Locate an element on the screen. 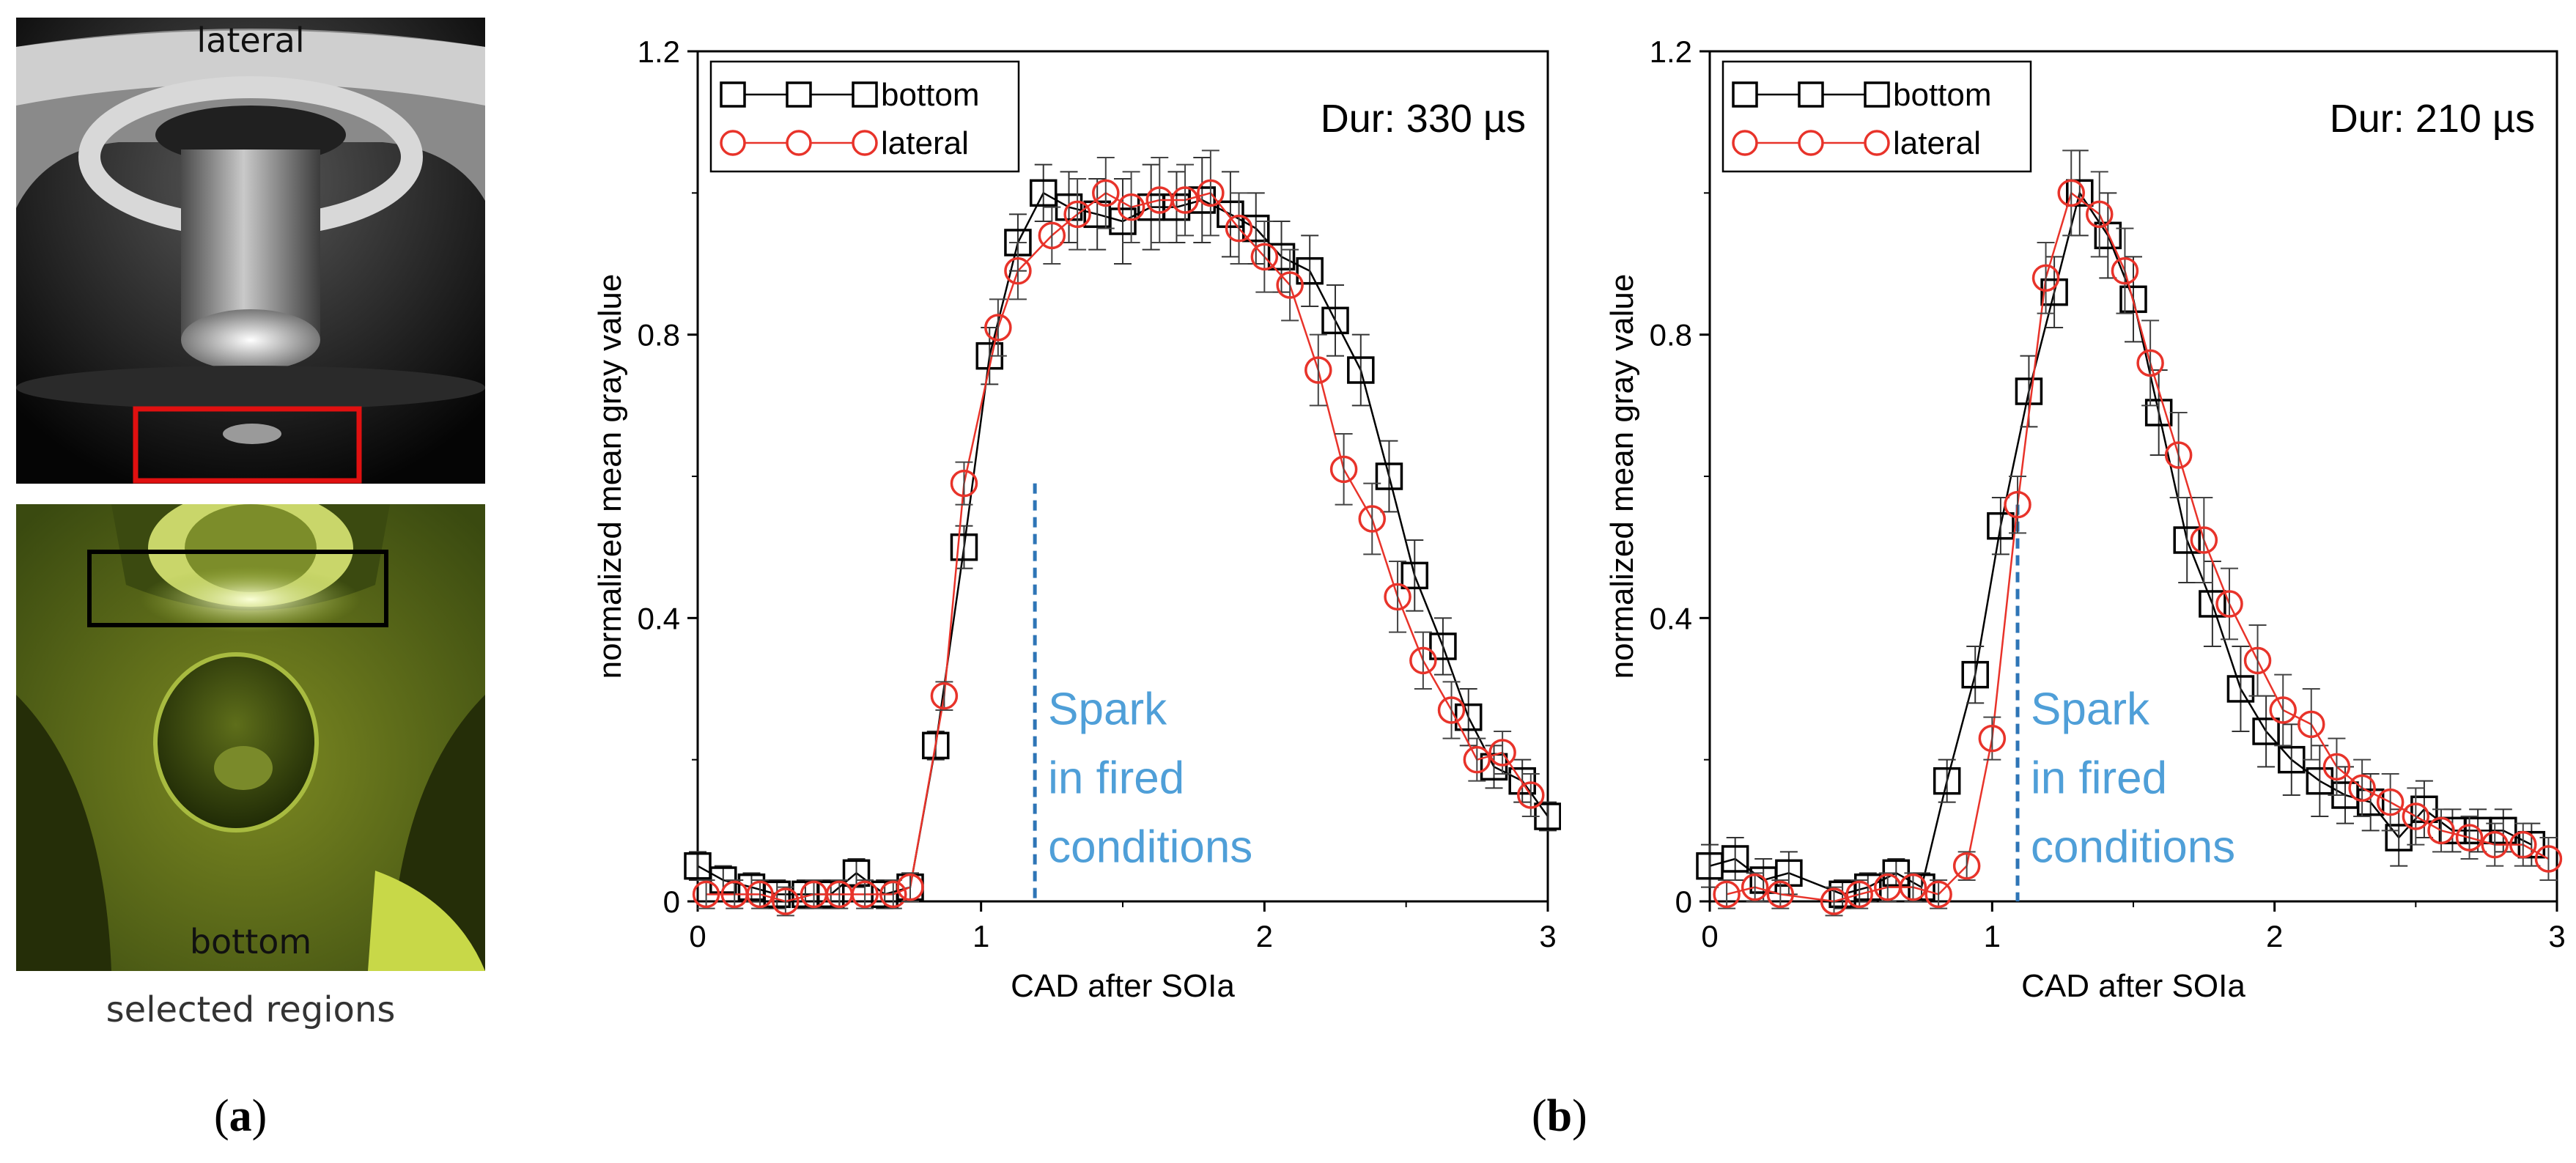 The height and width of the screenshot is (1163, 2576). x-axis-label: CAD after SOIa is located at coordinates (1123, 986).